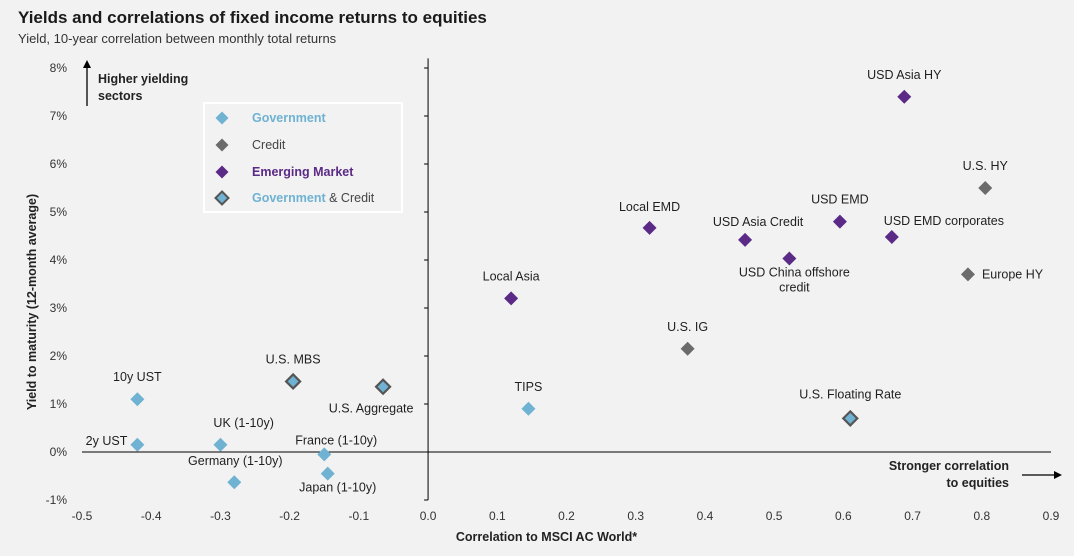 This screenshot has height=558, width=1078. What do you see at coordinates (839, 221) in the screenshot?
I see `point-usd-emd` at bounding box center [839, 221].